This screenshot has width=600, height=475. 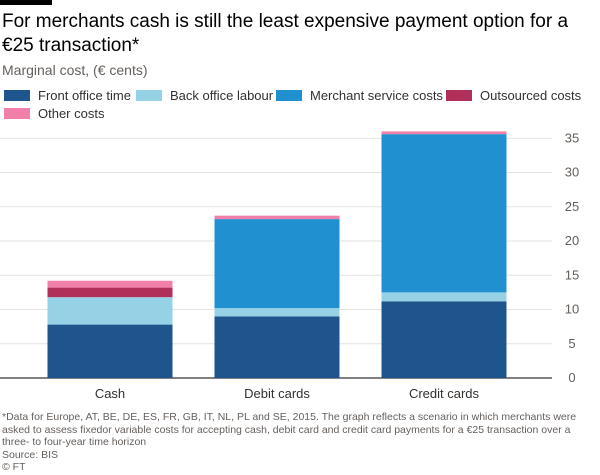 What do you see at coordinates (84, 95) in the screenshot?
I see `legend-label: Front office time` at bounding box center [84, 95].